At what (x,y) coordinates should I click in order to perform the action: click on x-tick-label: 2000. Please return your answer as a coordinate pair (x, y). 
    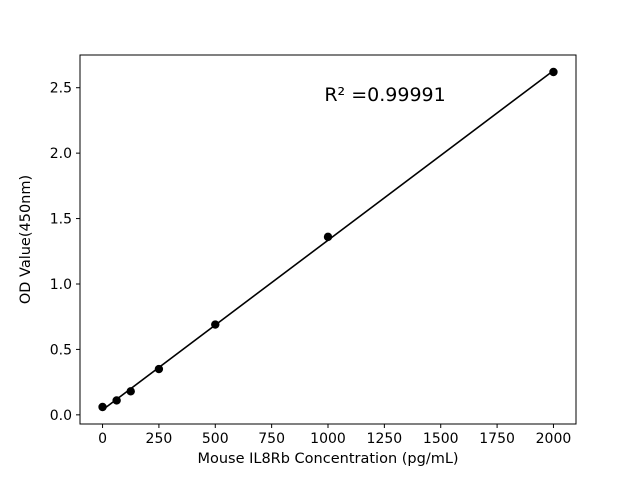
    Looking at the image, I should click on (554, 439).